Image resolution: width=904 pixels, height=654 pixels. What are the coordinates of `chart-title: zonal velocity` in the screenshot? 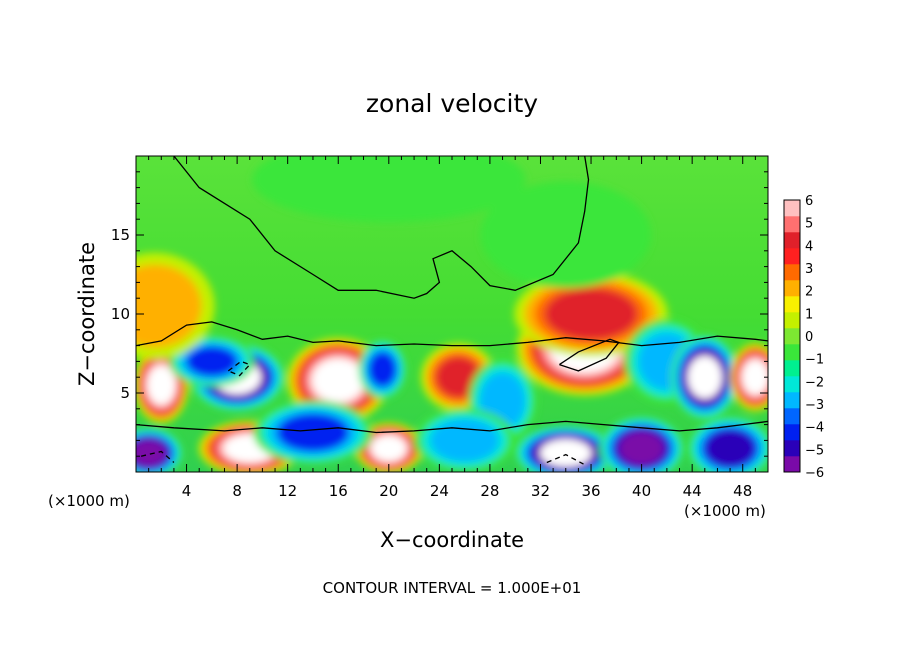 It's located at (452, 103).